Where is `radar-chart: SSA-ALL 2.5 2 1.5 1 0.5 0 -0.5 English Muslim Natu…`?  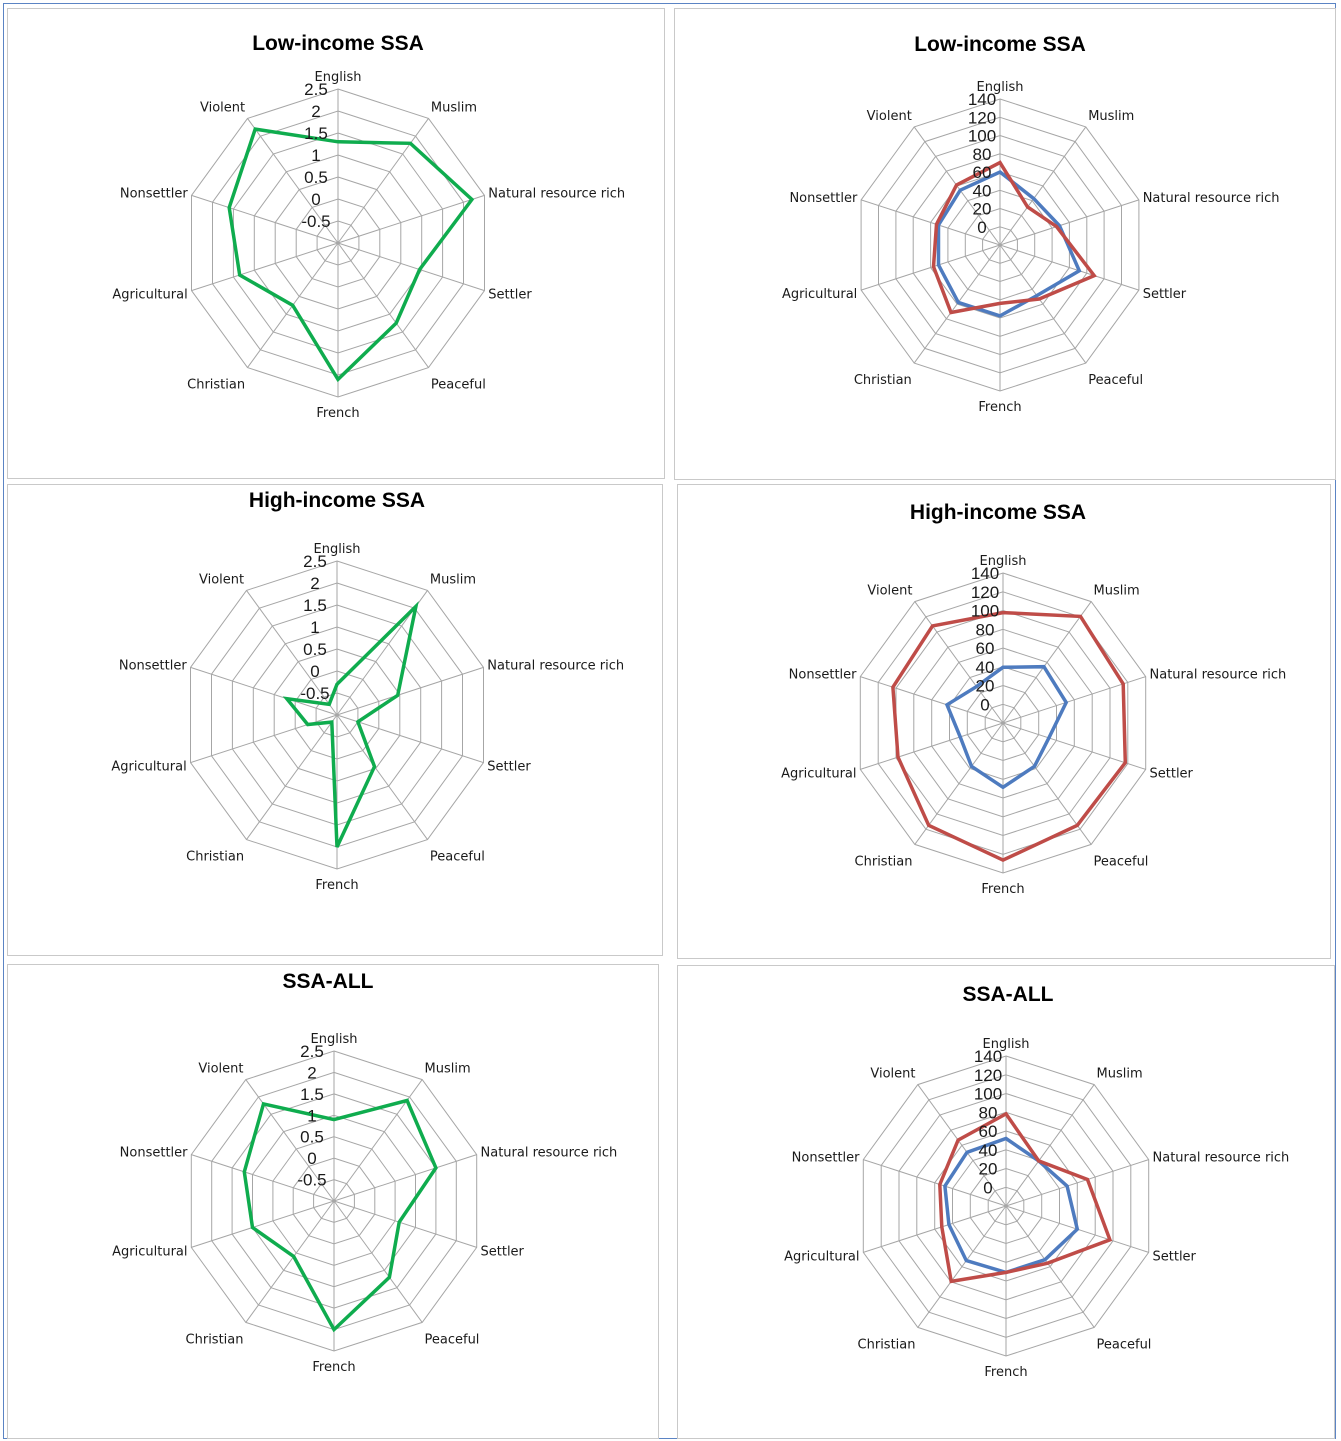
radar-chart: SSA-ALL 2.5 2 1.5 1 0.5 0 -0.5 English Muslim Natu… is located at coordinates (365, 1172).